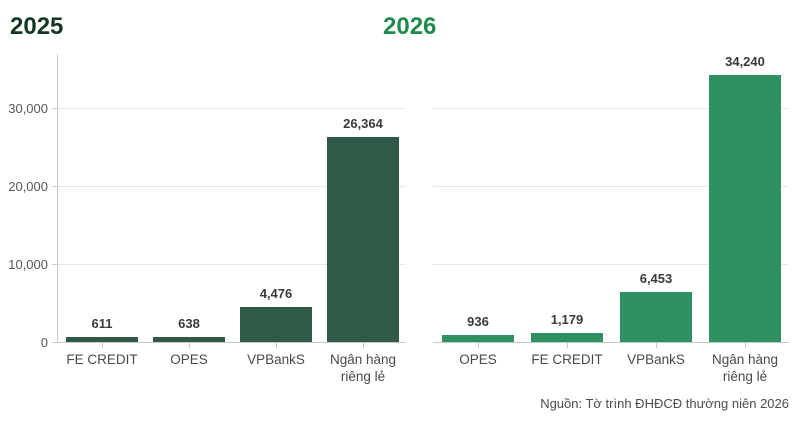 This screenshot has width=804, height=429. I want to click on bar-value-label: 1,179, so click(567, 319).